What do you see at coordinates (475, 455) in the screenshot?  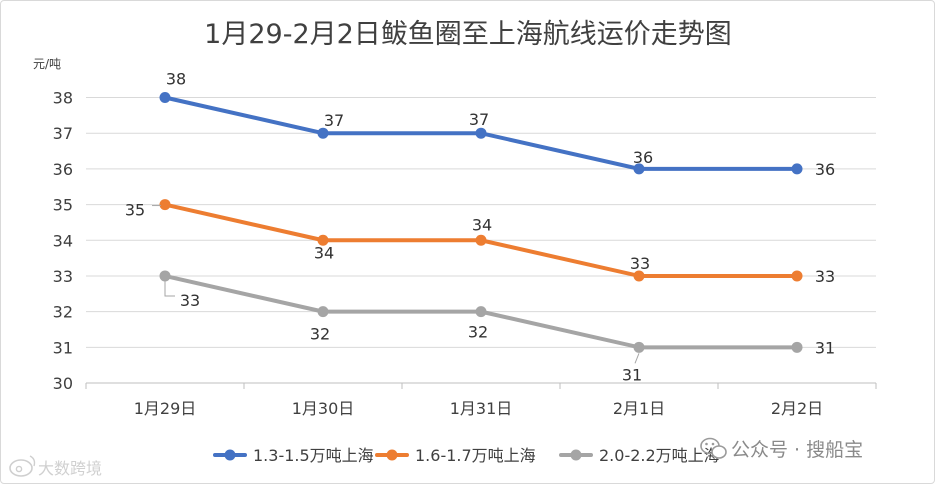 I see `legend-entry: 1.6-1.7万吨上海` at bounding box center [475, 455].